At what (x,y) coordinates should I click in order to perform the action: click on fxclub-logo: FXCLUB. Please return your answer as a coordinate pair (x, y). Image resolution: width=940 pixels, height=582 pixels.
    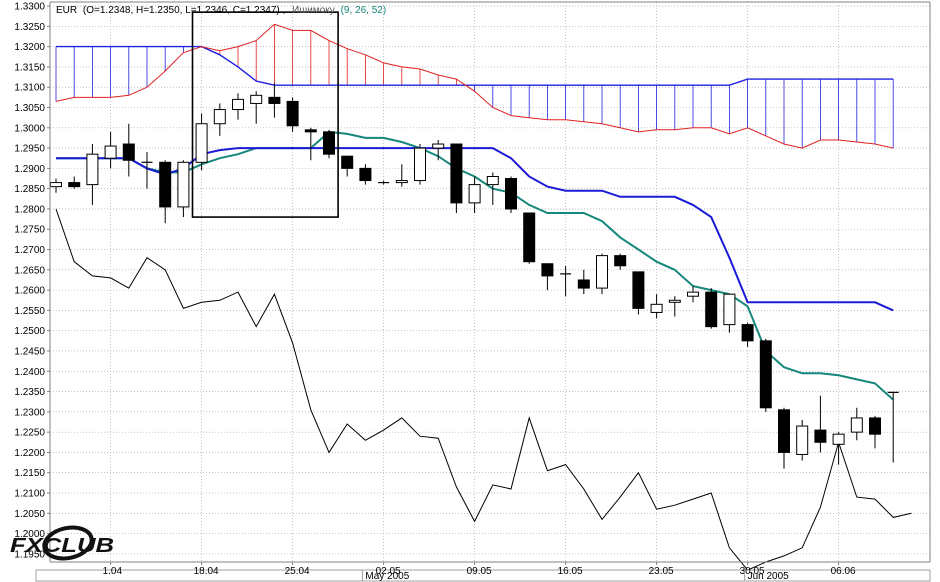
    Looking at the image, I should click on (62, 543).